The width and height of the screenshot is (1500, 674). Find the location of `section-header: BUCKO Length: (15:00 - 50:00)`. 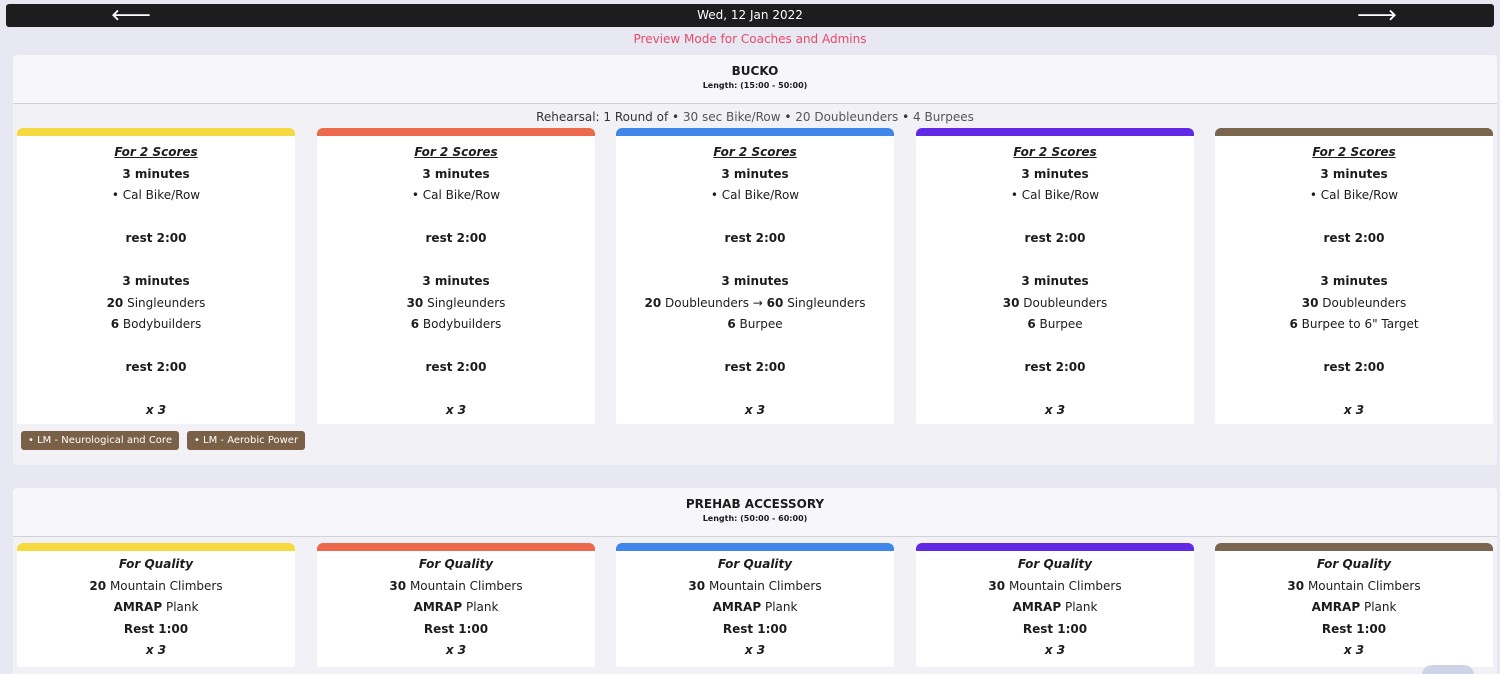

section-header: BUCKO Length: (15:00 - 50:00) is located at coordinates (755, 79).